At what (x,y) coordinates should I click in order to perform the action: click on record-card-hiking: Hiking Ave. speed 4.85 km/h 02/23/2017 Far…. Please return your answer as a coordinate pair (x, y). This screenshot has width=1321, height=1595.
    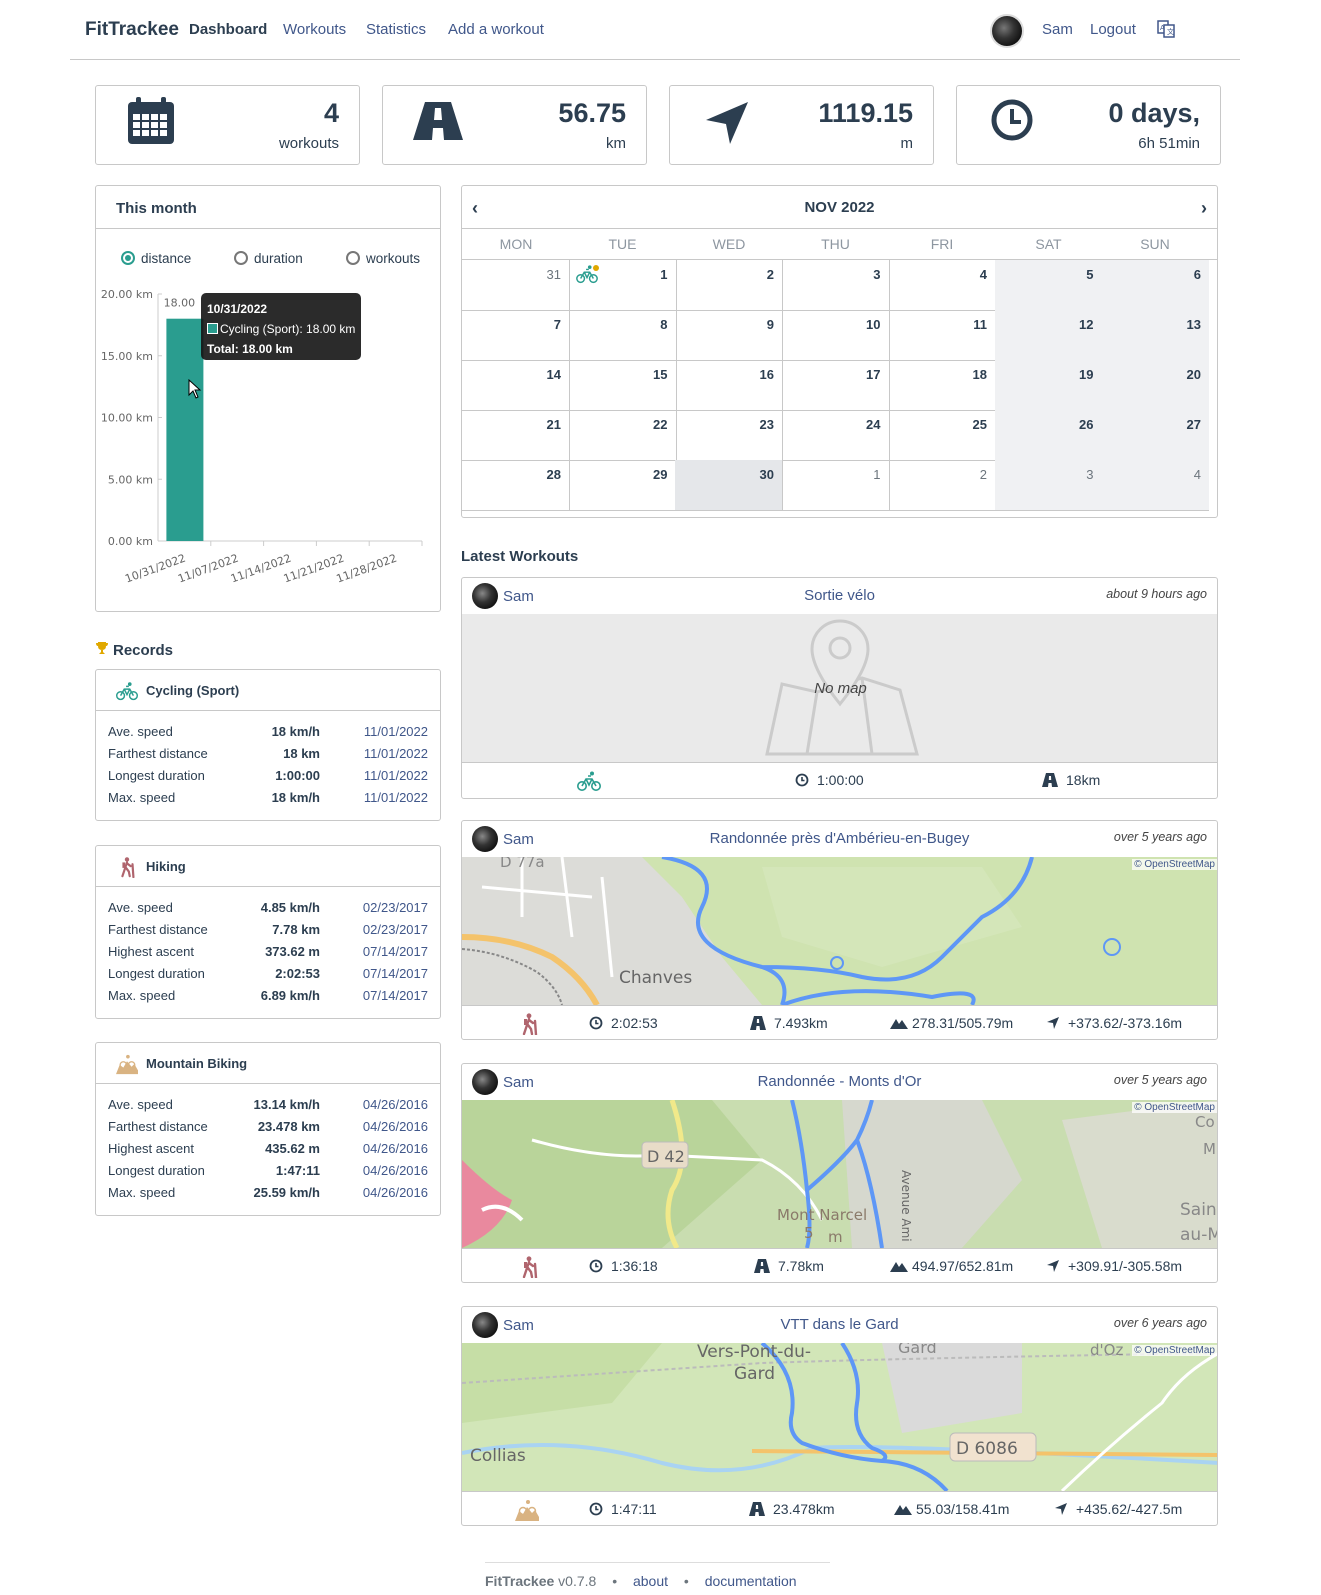
    Looking at the image, I should click on (268, 932).